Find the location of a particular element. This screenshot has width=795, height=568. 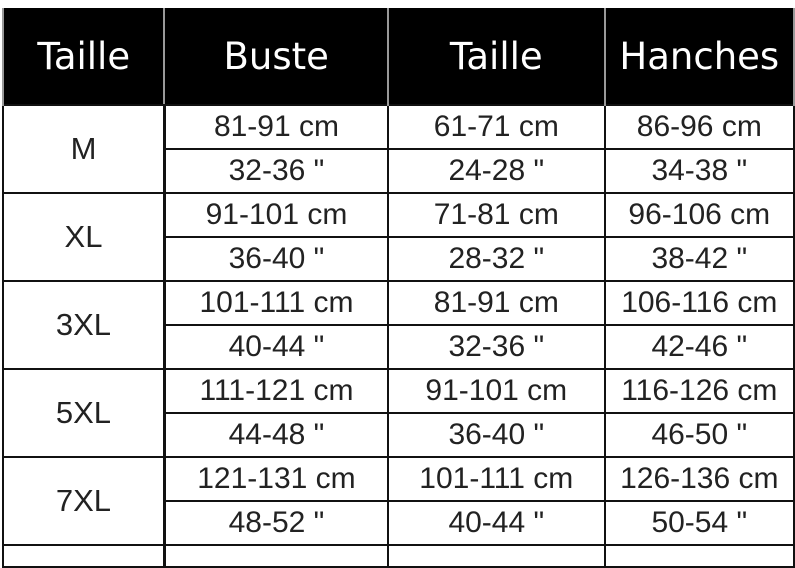

size-label: 5XL is located at coordinates (83, 413).